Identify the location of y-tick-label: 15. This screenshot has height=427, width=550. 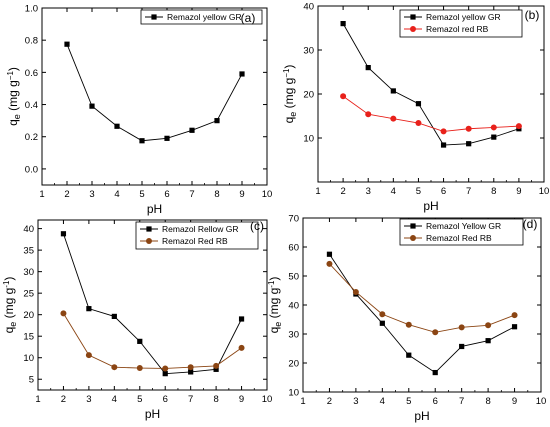
(28, 337).